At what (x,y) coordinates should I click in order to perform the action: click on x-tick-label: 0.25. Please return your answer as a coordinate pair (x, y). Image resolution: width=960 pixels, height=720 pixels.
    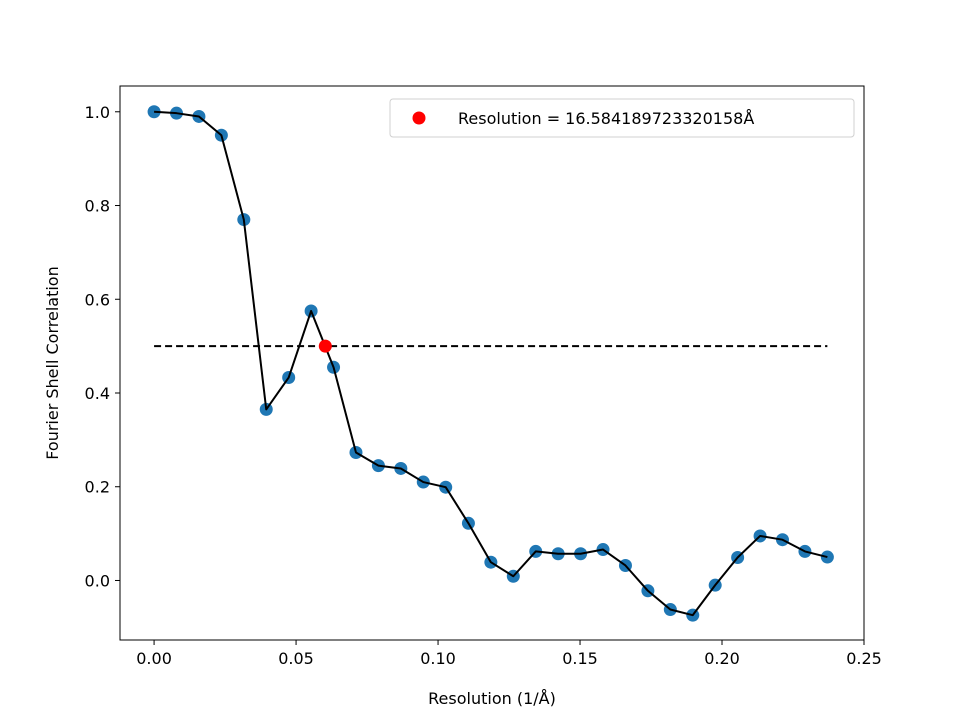
    Looking at the image, I should click on (864, 658).